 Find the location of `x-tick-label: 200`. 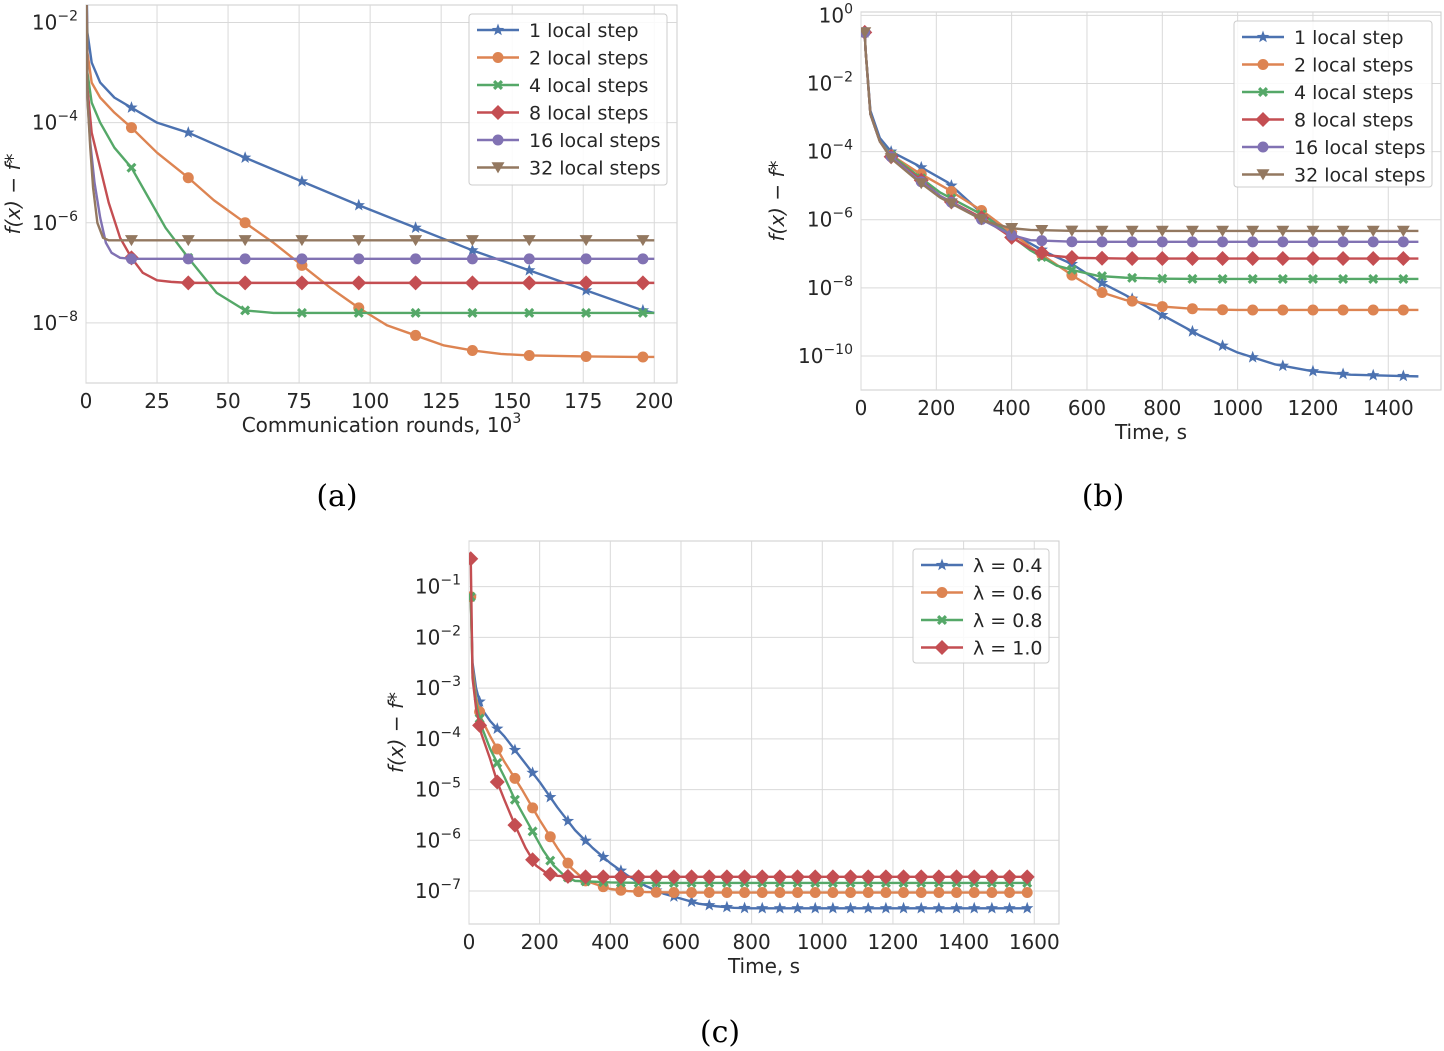

x-tick-label: 200 is located at coordinates (654, 401).